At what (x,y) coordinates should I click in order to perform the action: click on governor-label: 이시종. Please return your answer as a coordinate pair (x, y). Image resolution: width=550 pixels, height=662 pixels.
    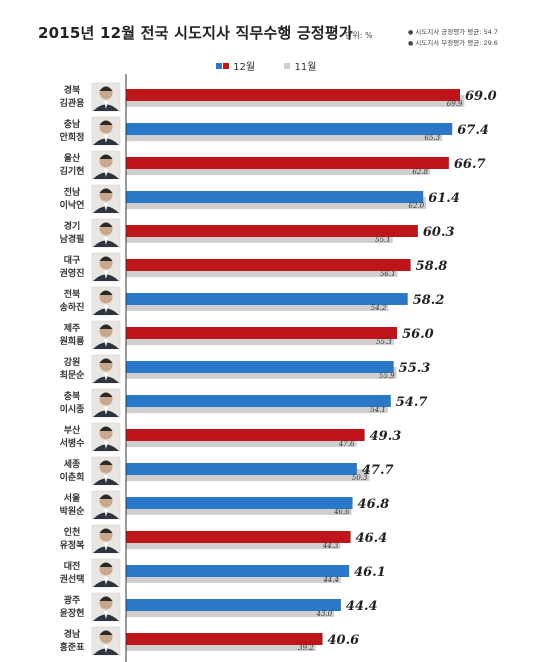
    Looking at the image, I should click on (72, 409).